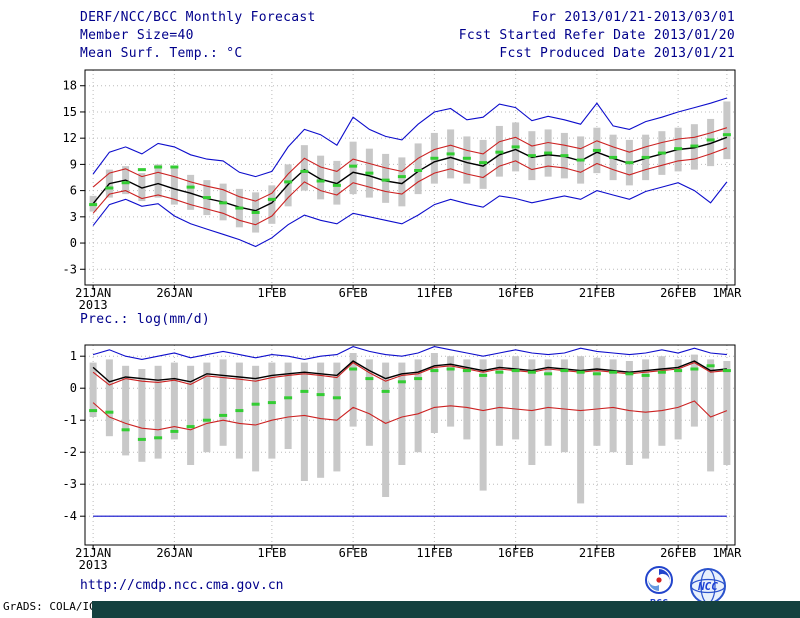 The width and height of the screenshot is (800, 618). I want to click on y-tick-label: 6, so click(73, 191).